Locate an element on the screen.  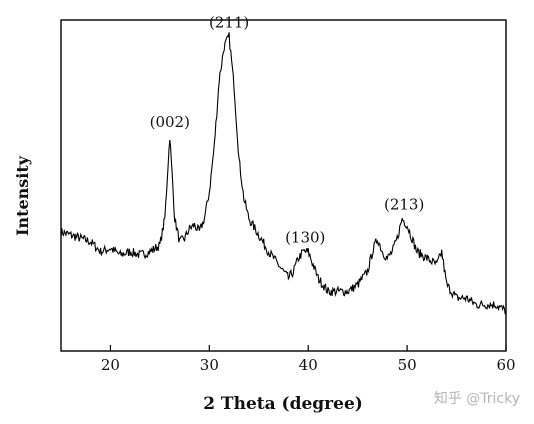
x-tick-label: 40 is located at coordinates (308, 365).